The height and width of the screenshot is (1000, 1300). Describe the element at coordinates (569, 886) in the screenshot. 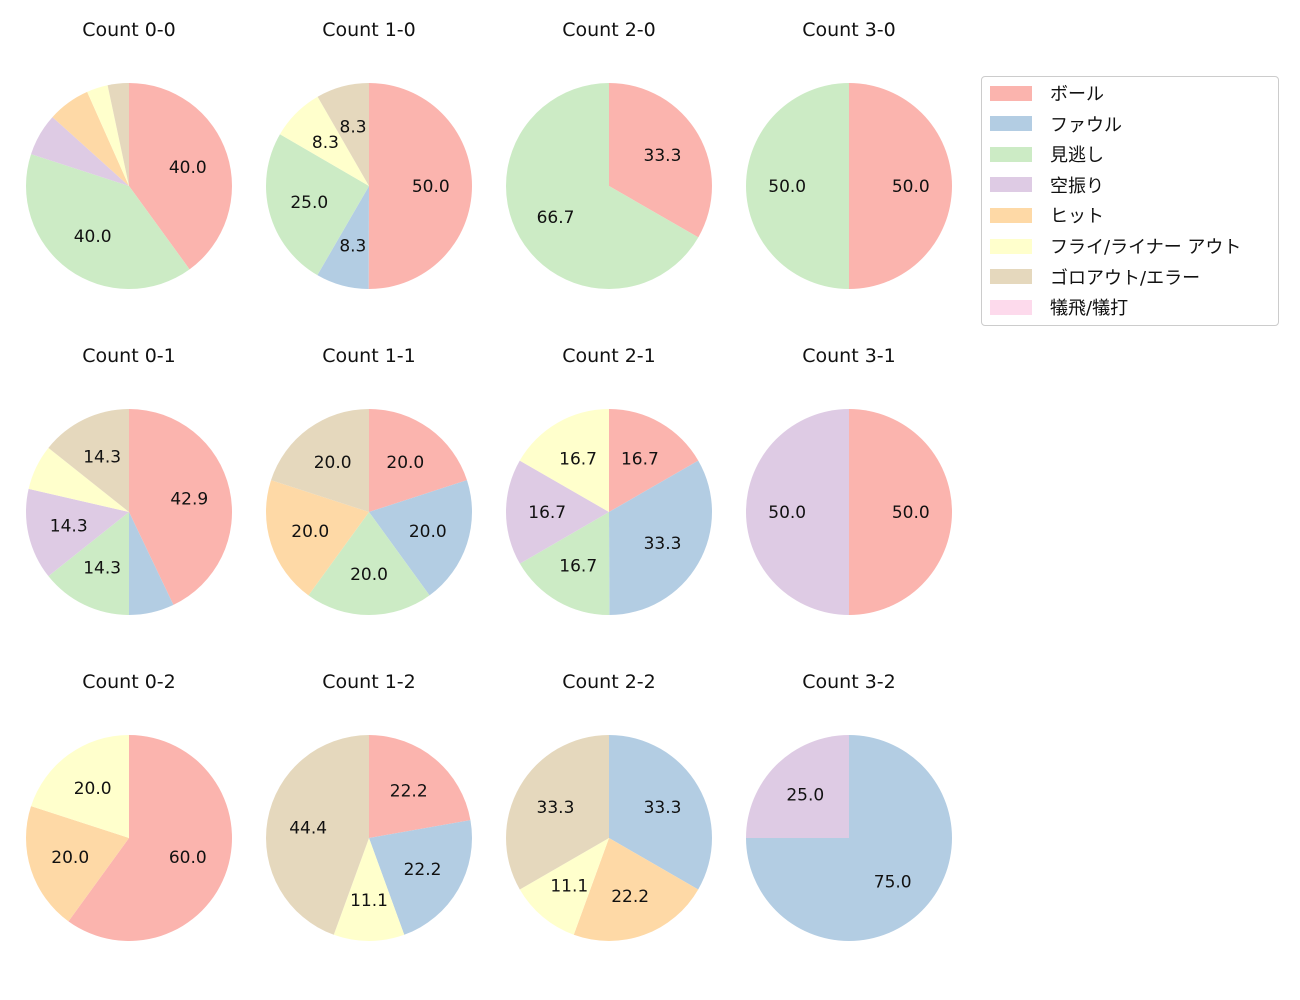

I see `slice-label: 11.1` at that location.